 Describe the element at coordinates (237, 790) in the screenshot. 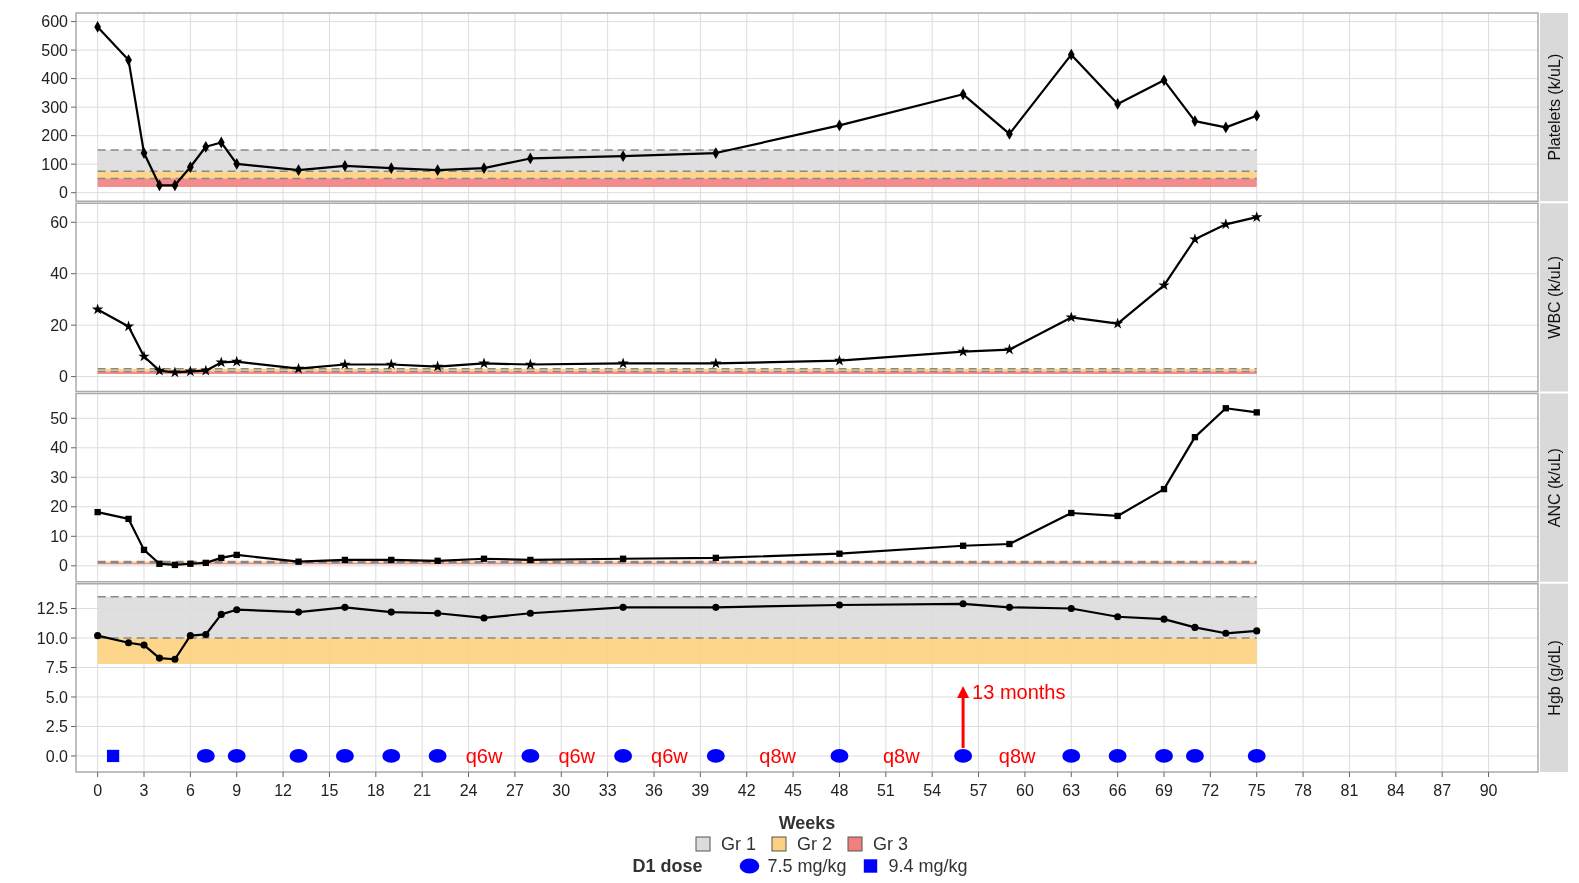

I see `x-tick-label: 9` at that location.